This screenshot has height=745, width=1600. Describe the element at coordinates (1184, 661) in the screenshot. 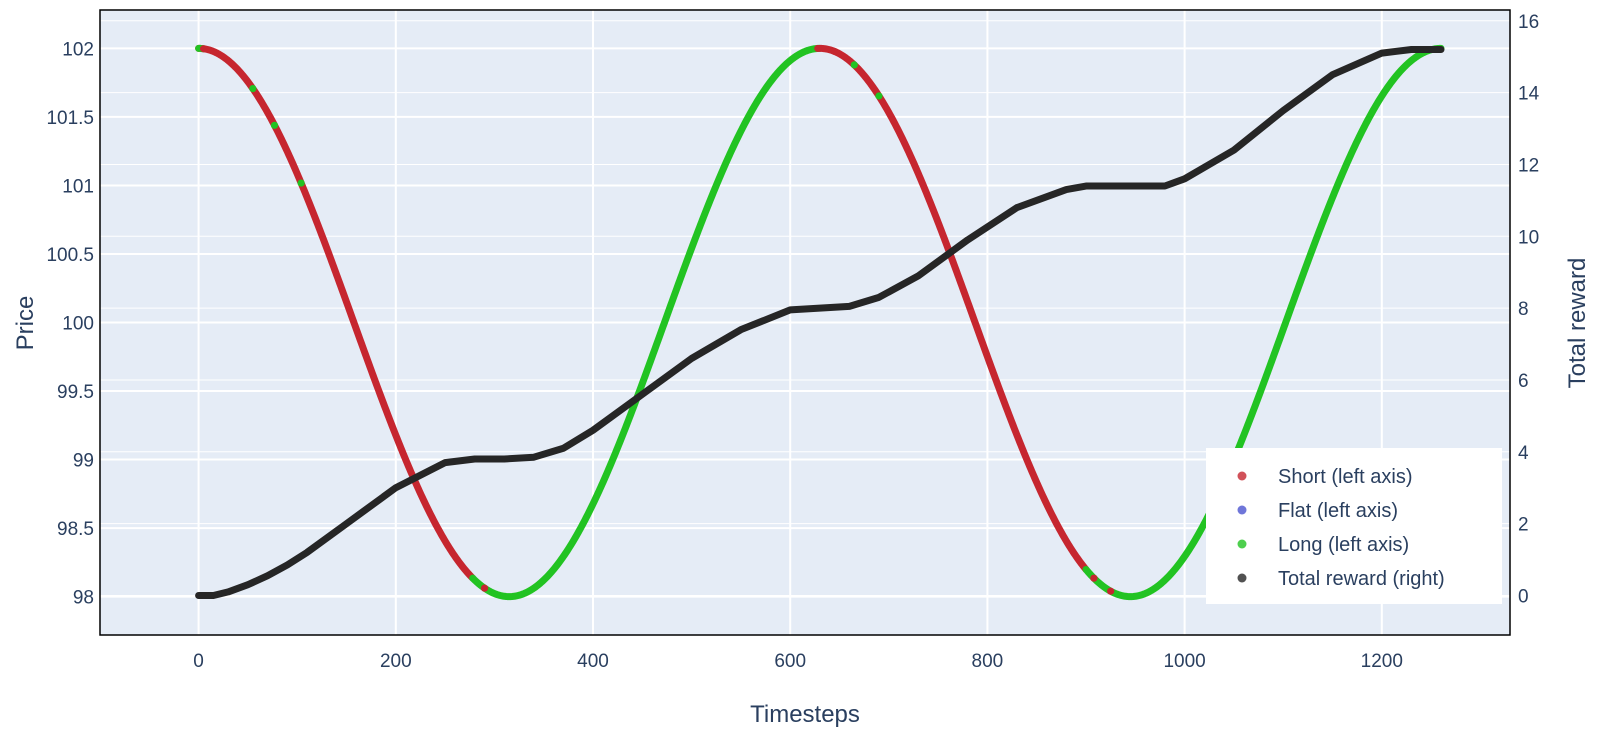

I see `x-tick-label: 1000` at that location.